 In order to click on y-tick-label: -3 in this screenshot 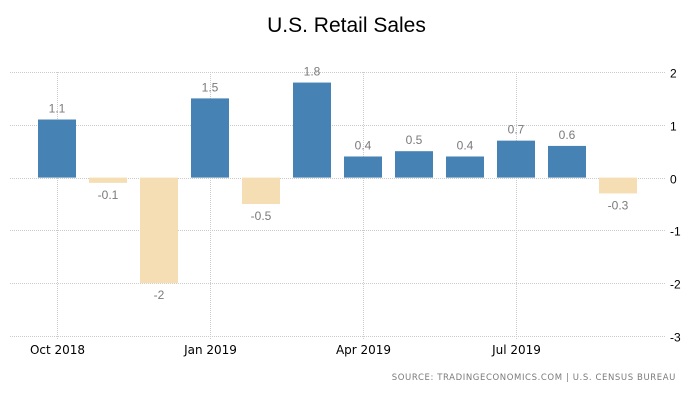, I will do `click(675, 338)`.